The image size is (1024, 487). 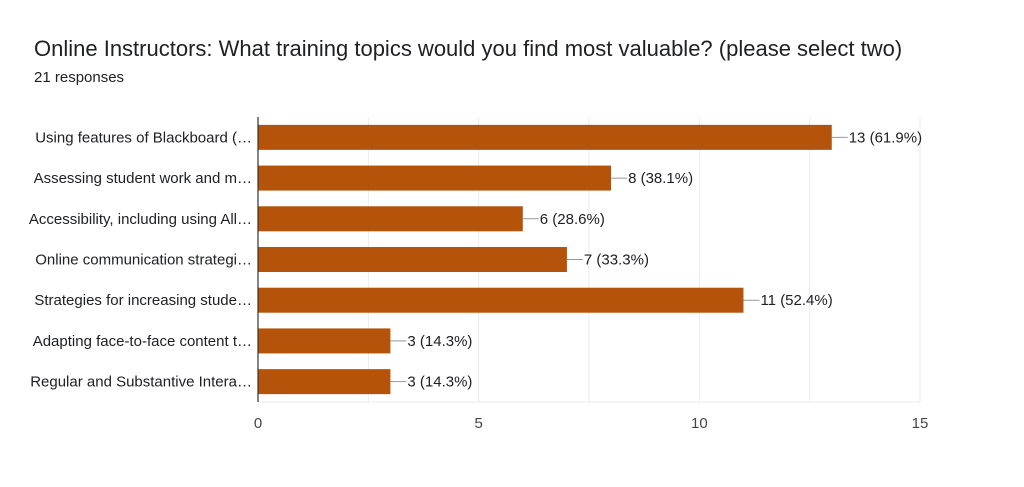 I want to click on x-tick-label: 5, so click(x=478, y=423).